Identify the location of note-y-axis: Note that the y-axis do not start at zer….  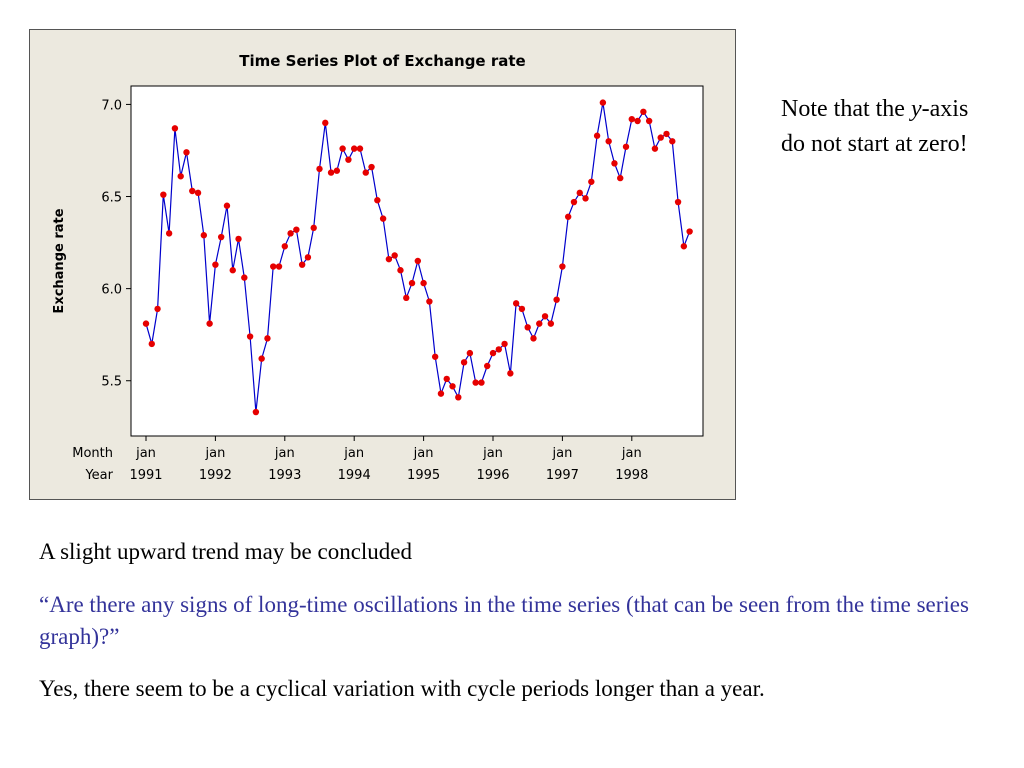
(886, 127).